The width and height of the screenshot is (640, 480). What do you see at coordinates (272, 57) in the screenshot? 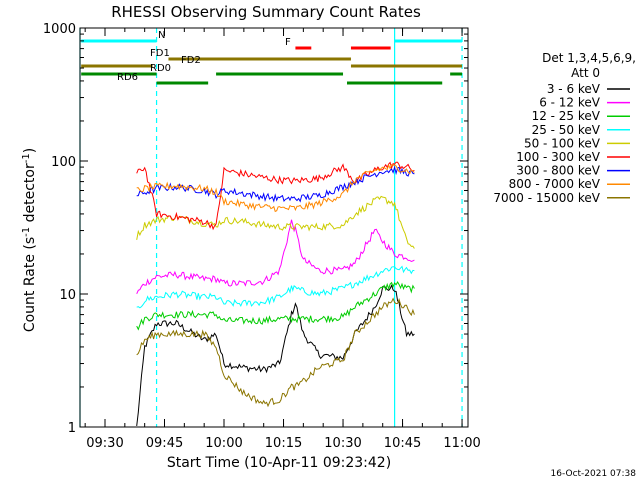
I see `flag-bars: N F FD1 FD2 RD0 RD6` at bounding box center [272, 57].